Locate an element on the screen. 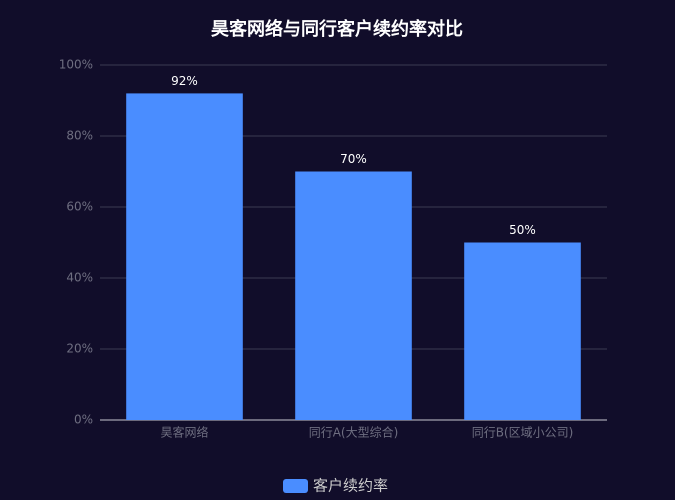 Image resolution: width=675 pixels, height=500 pixels. x-tick-label: 同行A(大型综合) is located at coordinates (354, 432).